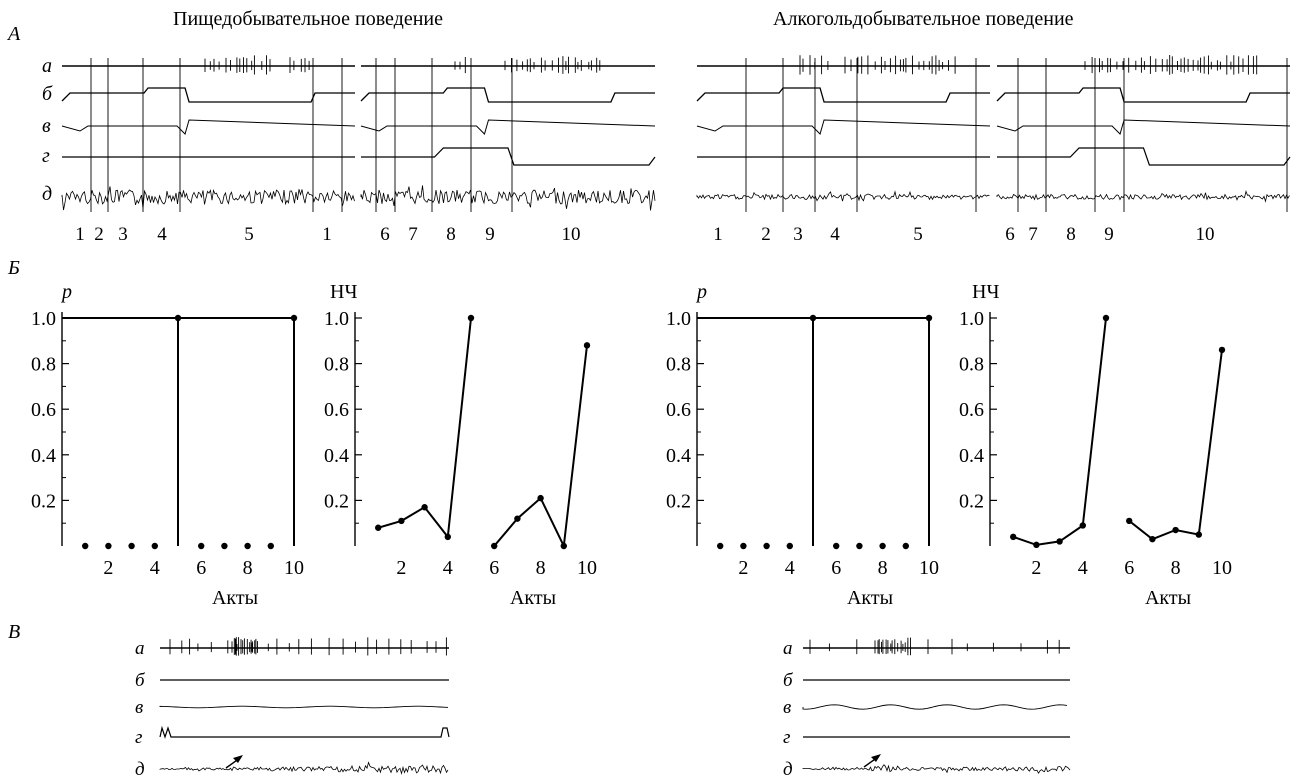 The height and width of the screenshot is (778, 1301). What do you see at coordinates (66, 292) in the screenshot?
I see `y-axis-label: р` at bounding box center [66, 292].